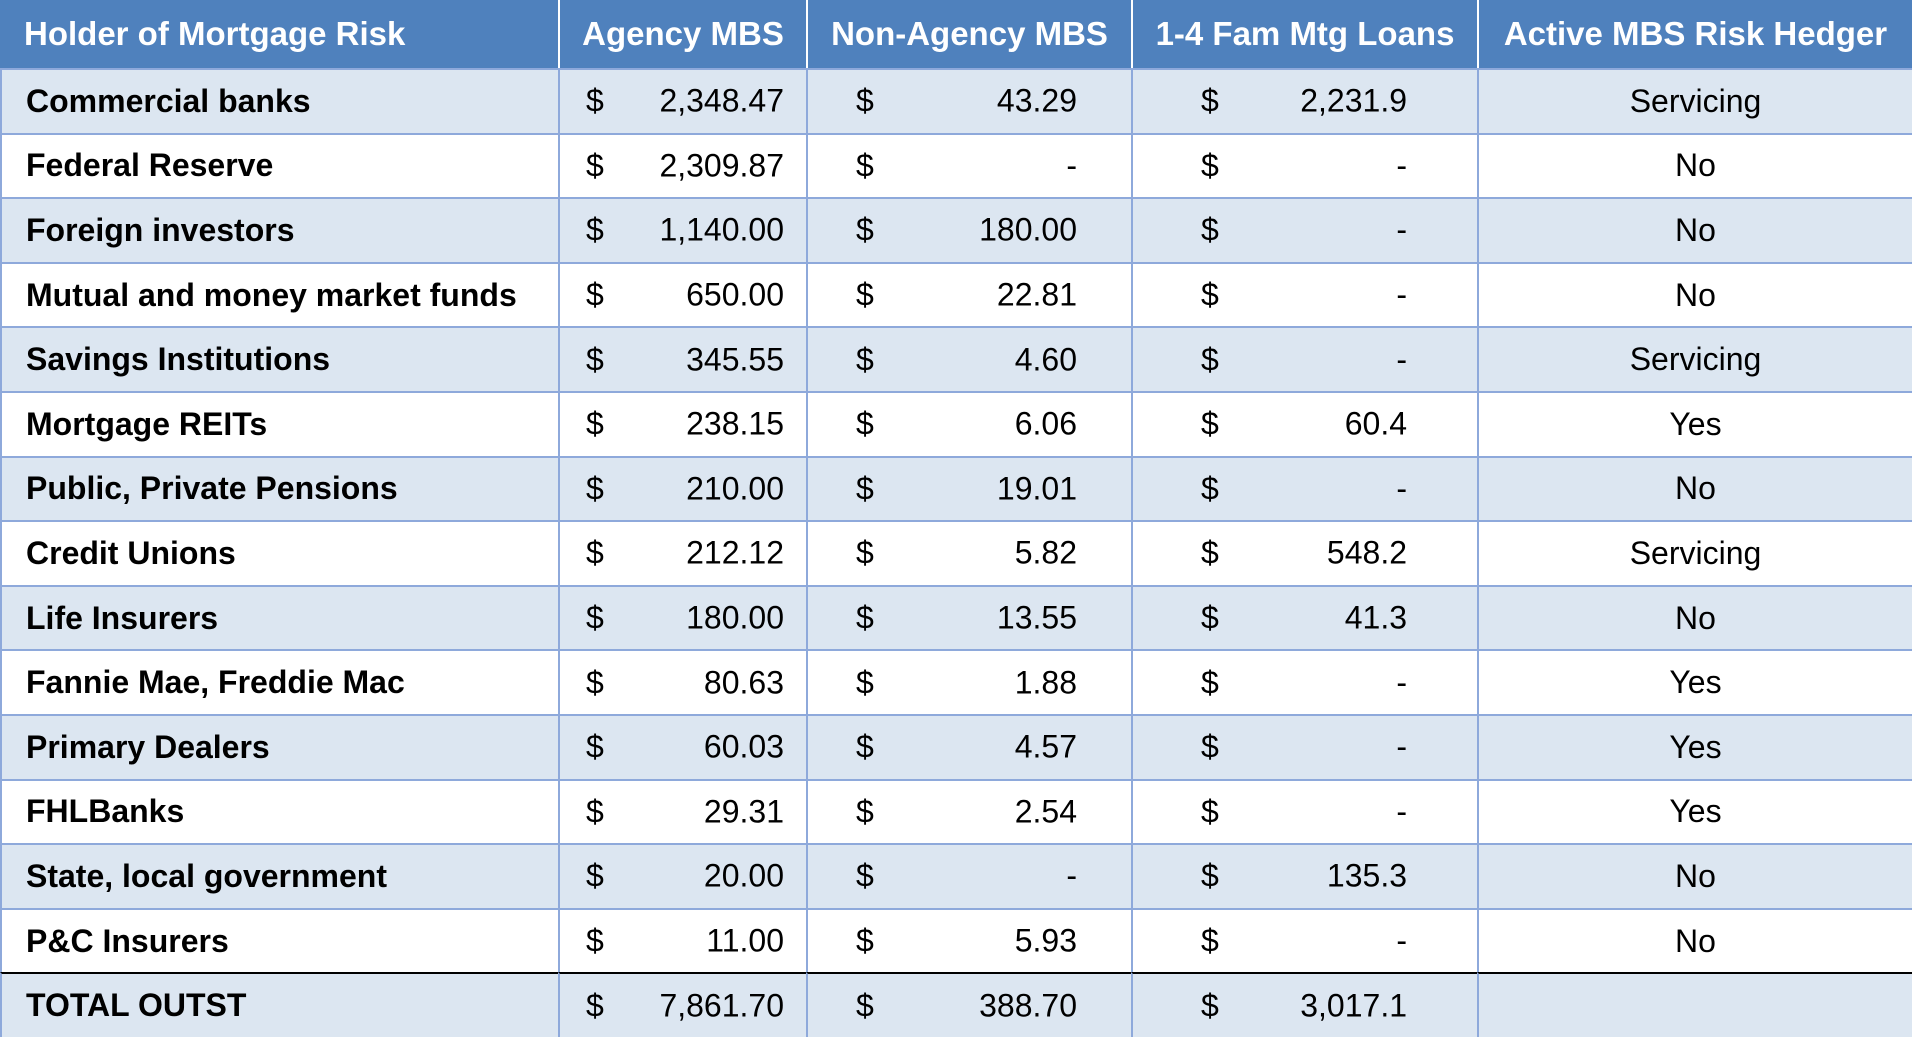 The width and height of the screenshot is (1912, 1037). I want to click on column-header: Active MBS Risk Hedger, so click(1694, 34).